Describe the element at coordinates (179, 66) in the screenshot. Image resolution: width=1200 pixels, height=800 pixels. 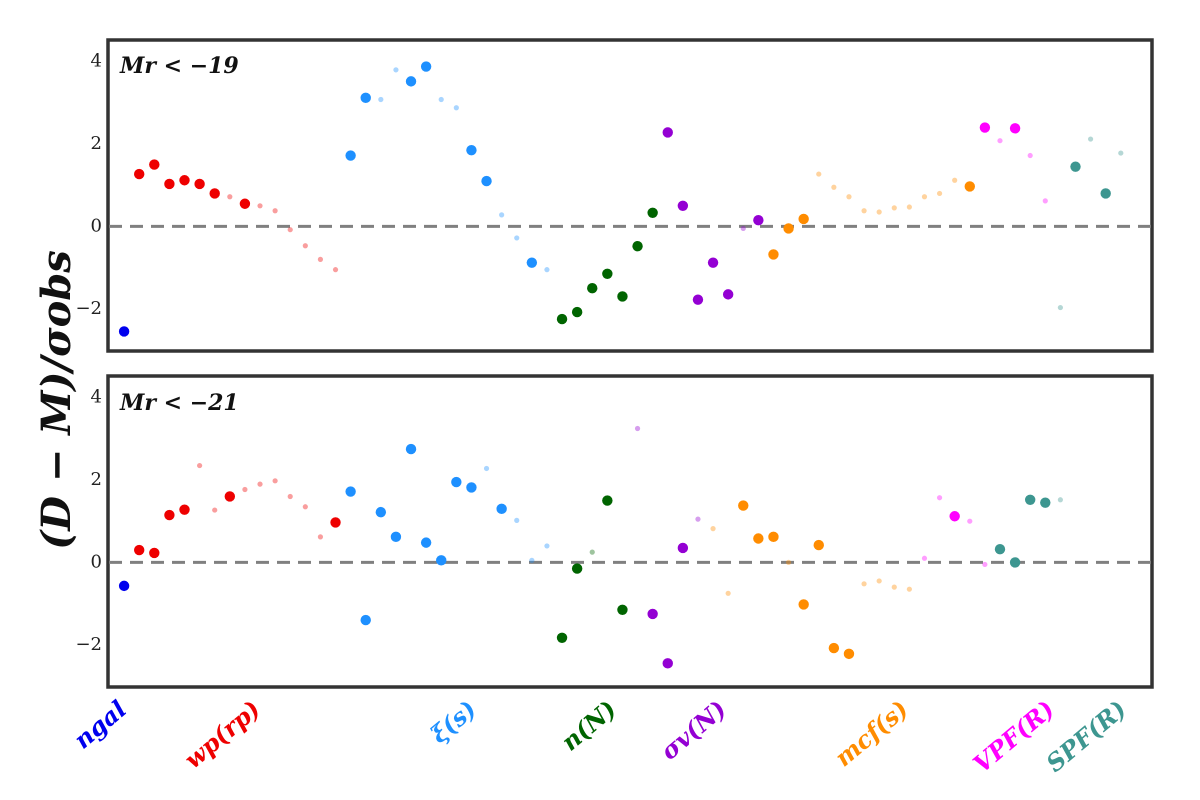
I see `panel-top-label: Mr < −19` at that location.